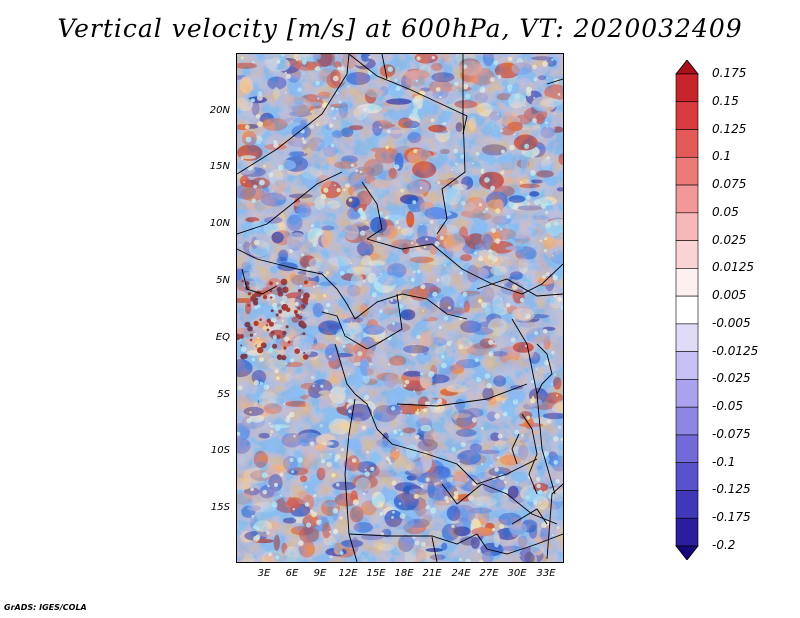  What do you see at coordinates (733, 267) in the screenshot?
I see `colorbar-tick-label: 0.0125` at bounding box center [733, 267].